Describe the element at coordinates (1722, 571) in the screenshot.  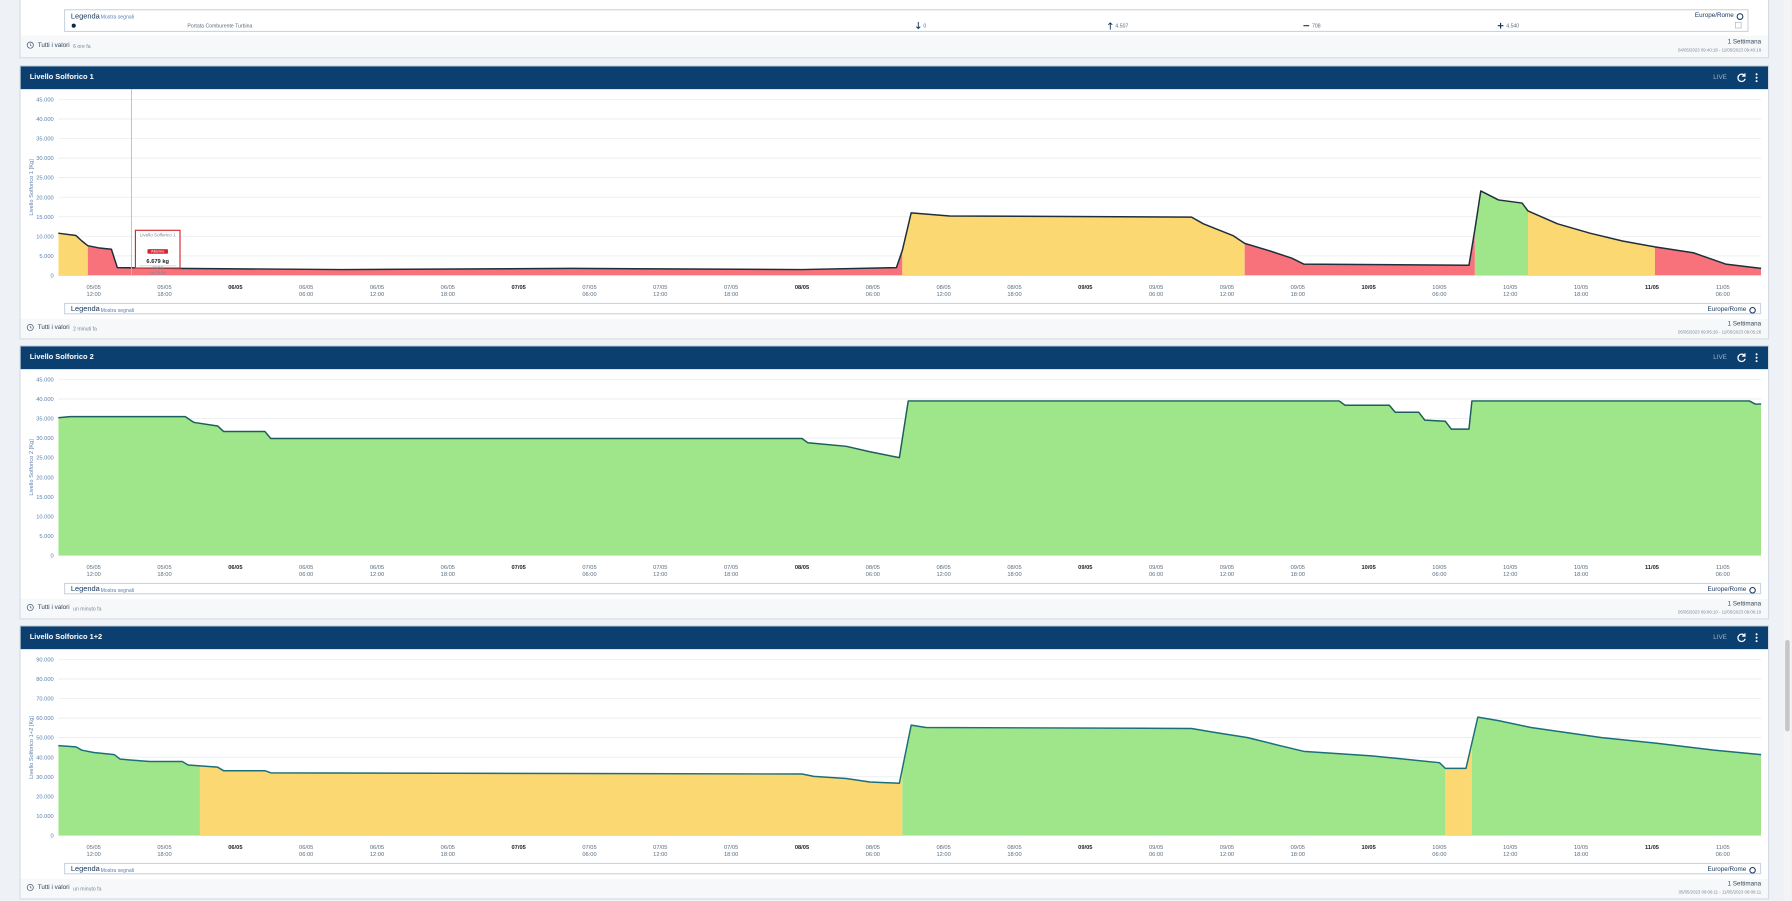
I see `x-tick-label: 11/05 06:00` at that location.